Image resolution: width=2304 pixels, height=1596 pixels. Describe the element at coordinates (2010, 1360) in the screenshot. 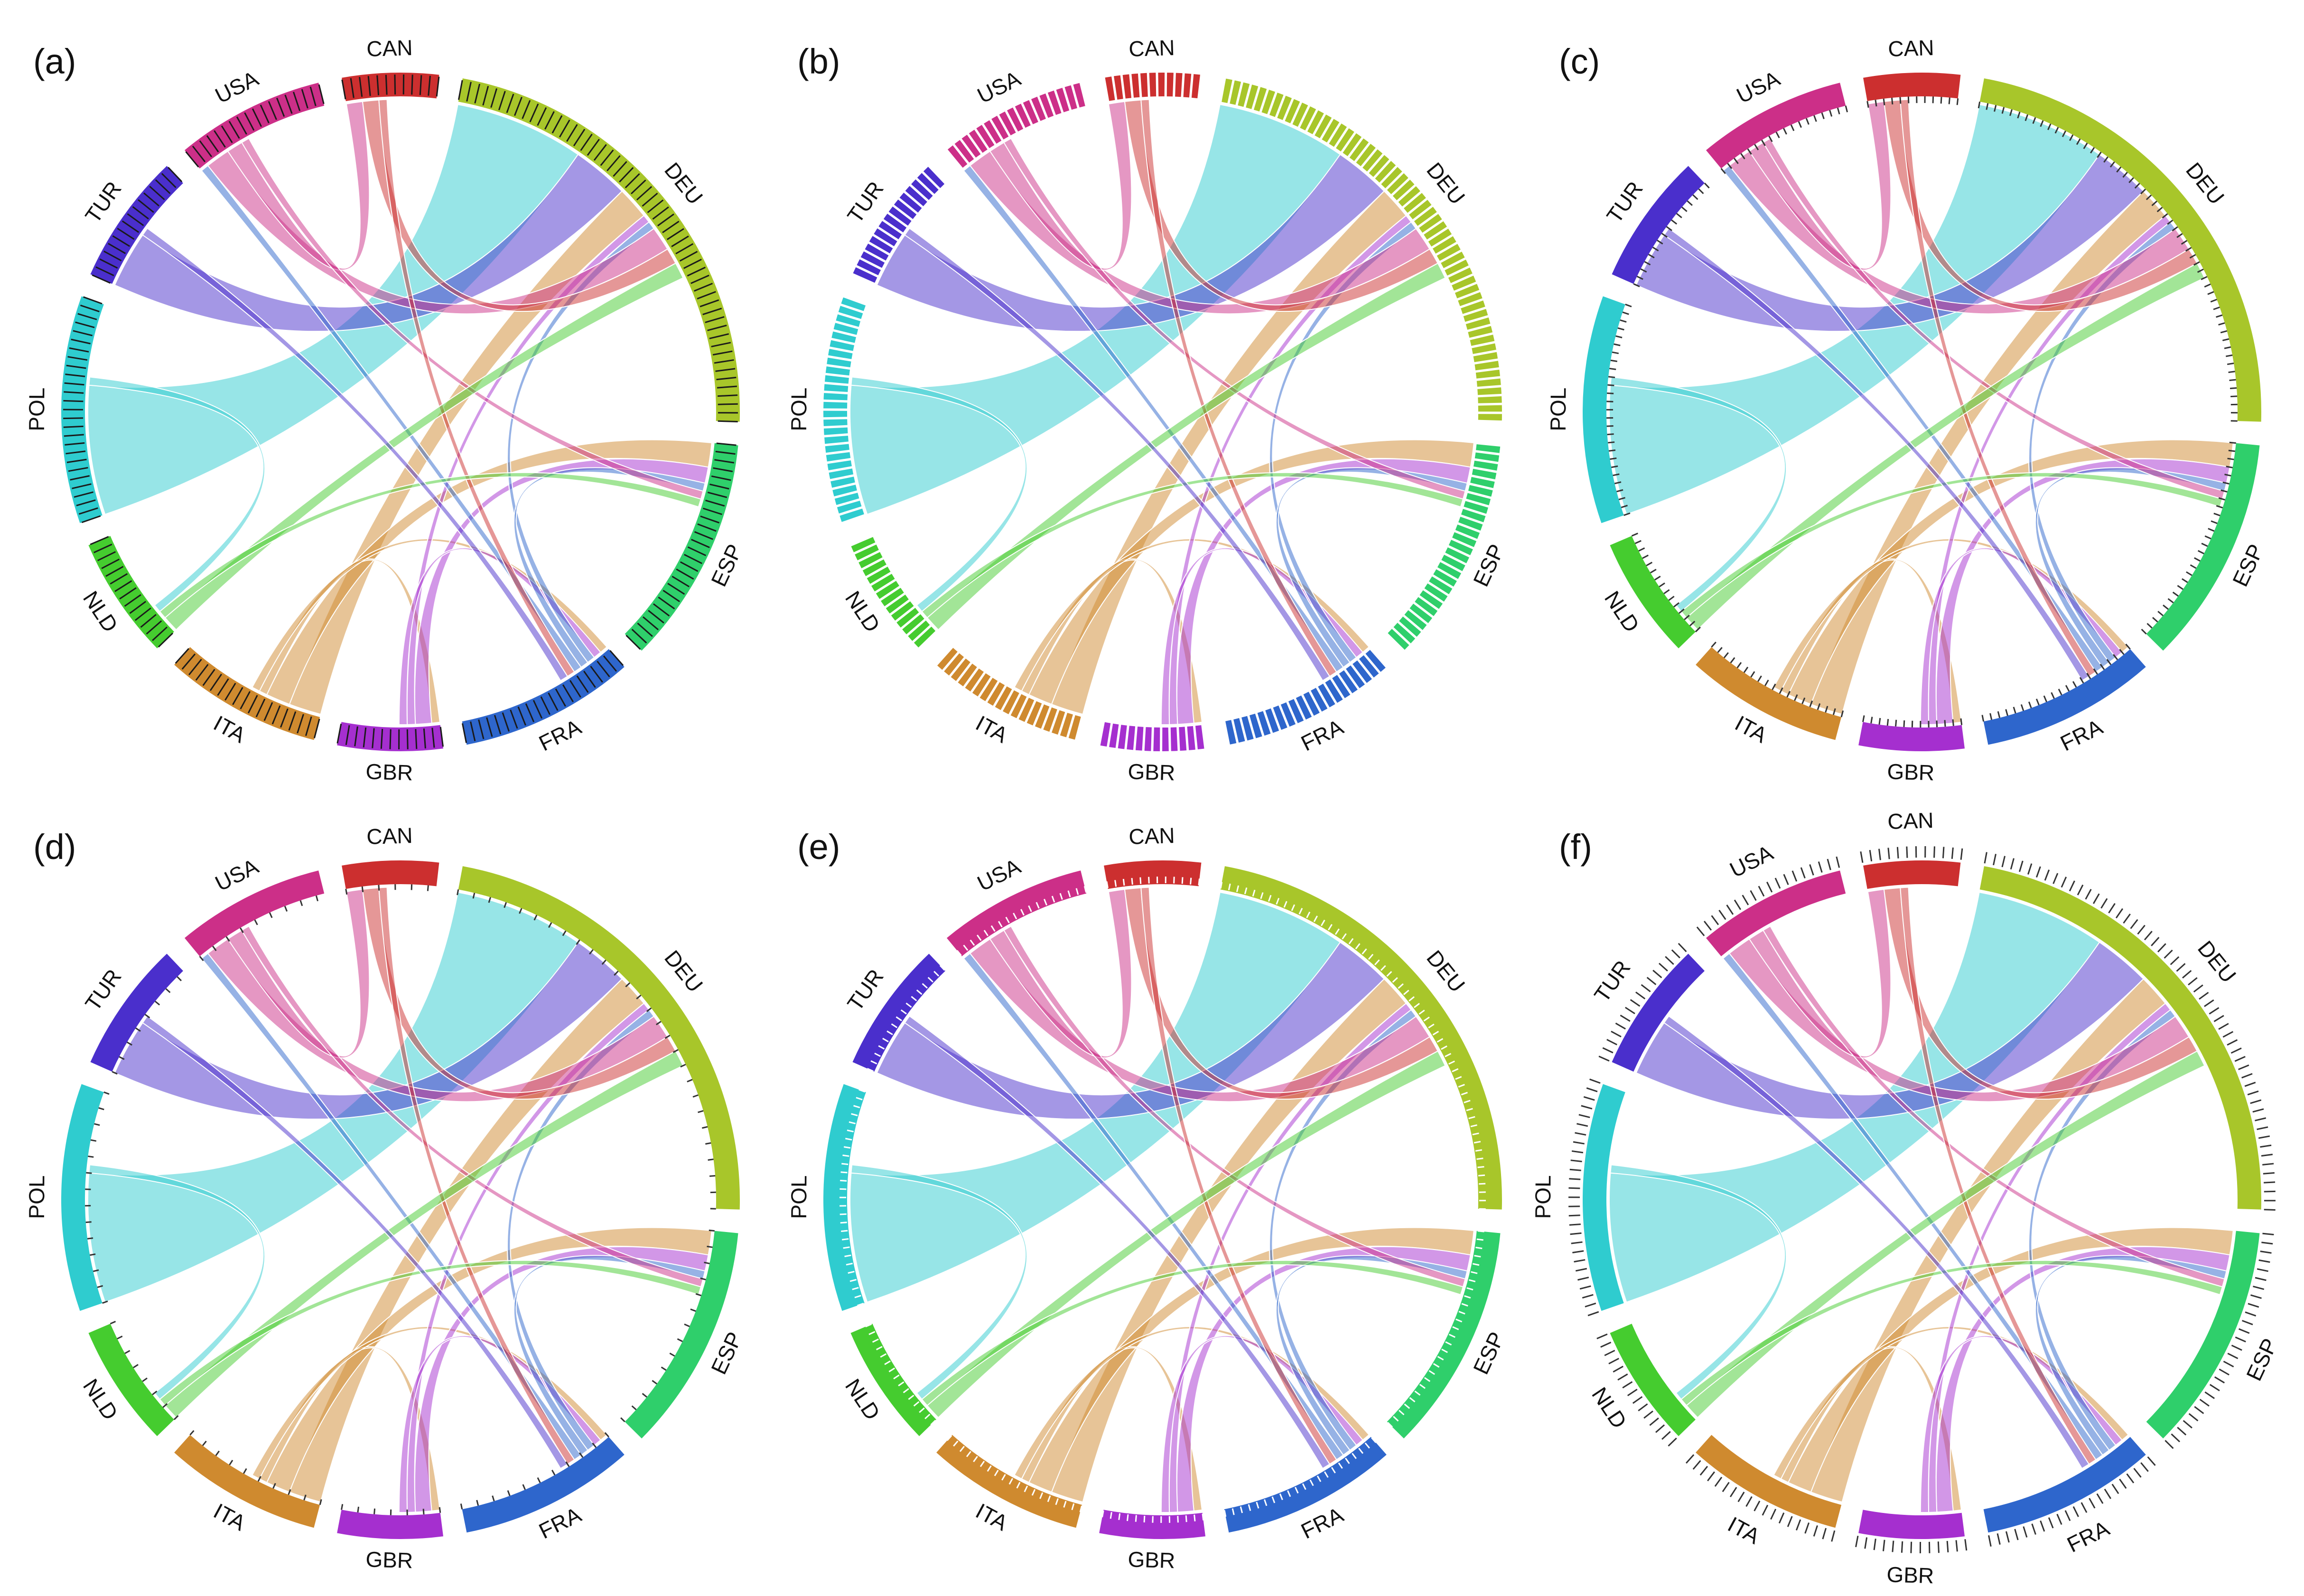

I see `ribbon-ita-esp` at that location.